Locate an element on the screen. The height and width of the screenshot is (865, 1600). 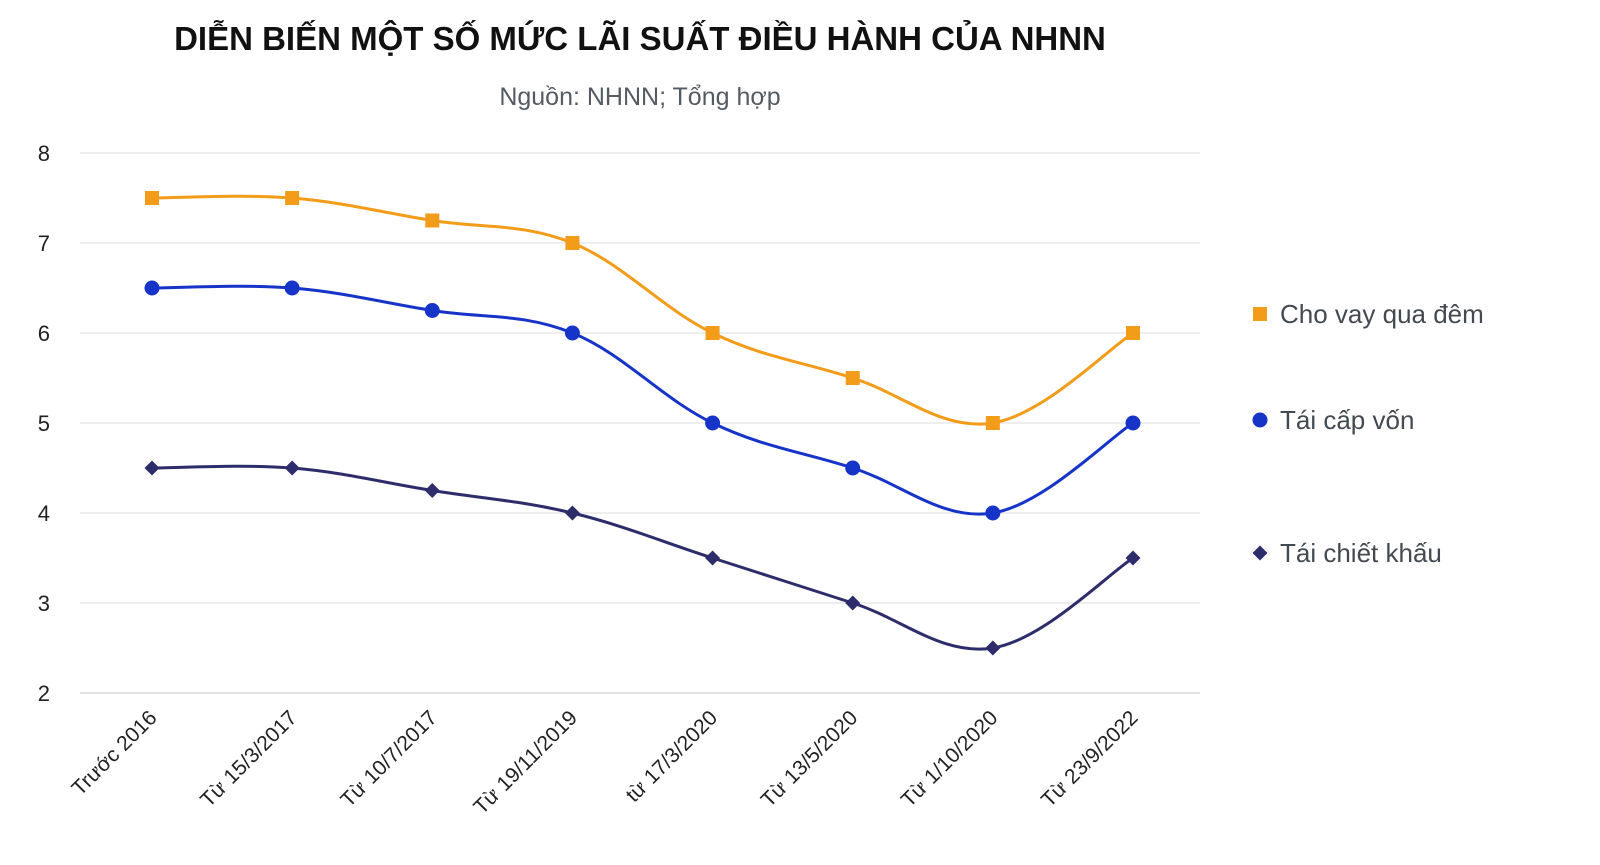
y-tick-label: 2 is located at coordinates (44, 693).